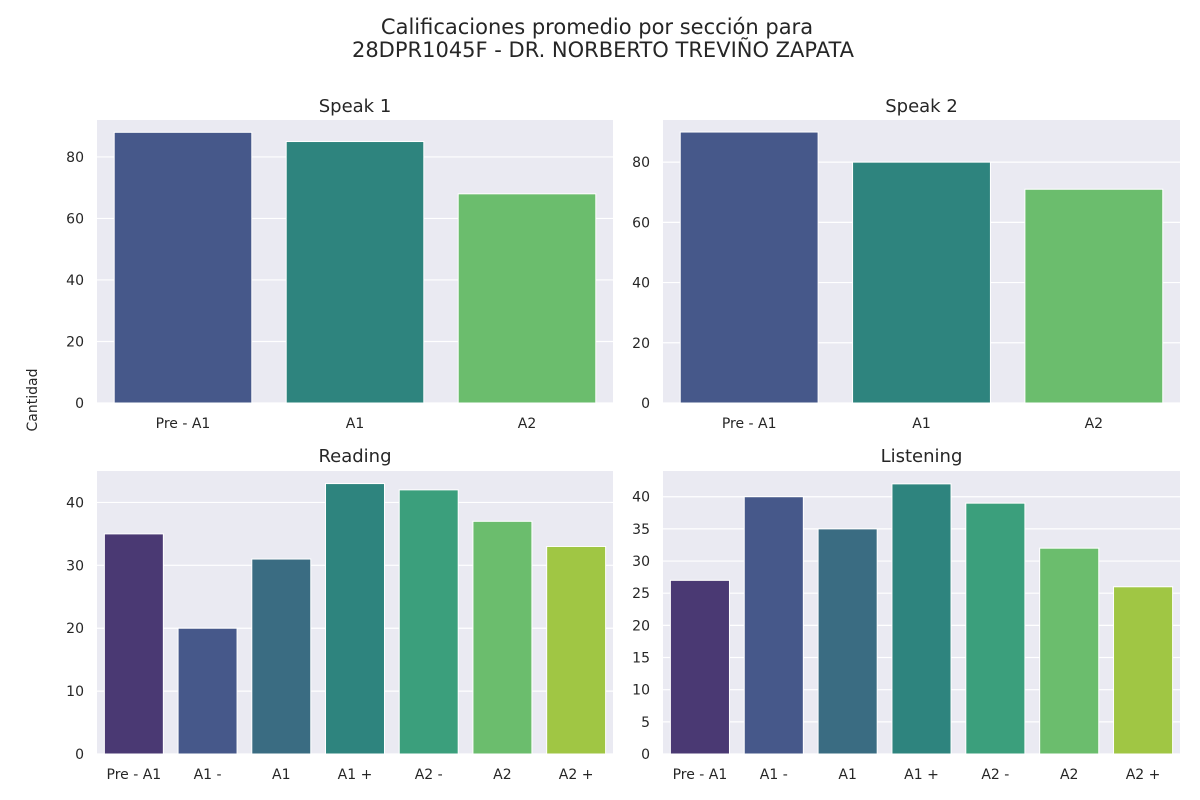 The width and height of the screenshot is (1200, 800). What do you see at coordinates (355, 106) in the screenshot?
I see `subplot-title: Speak 1` at bounding box center [355, 106].